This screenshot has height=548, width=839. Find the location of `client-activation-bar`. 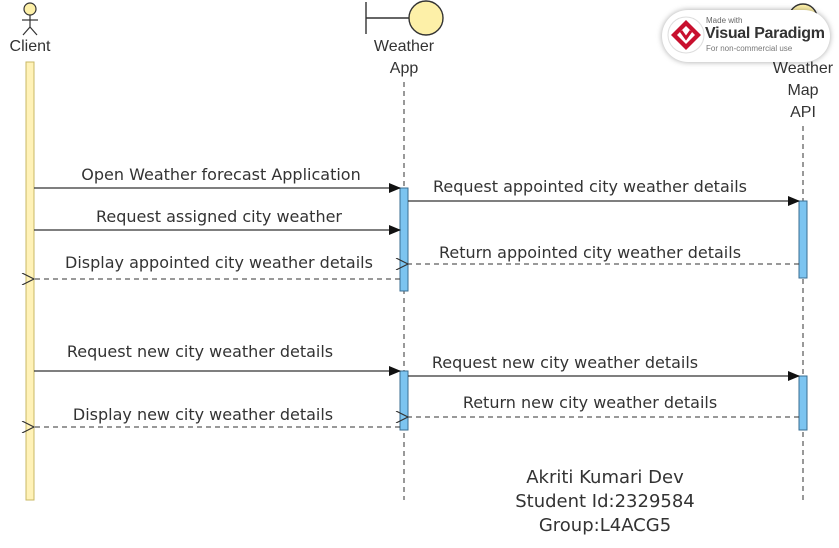

client-activation-bar is located at coordinates (30, 281).